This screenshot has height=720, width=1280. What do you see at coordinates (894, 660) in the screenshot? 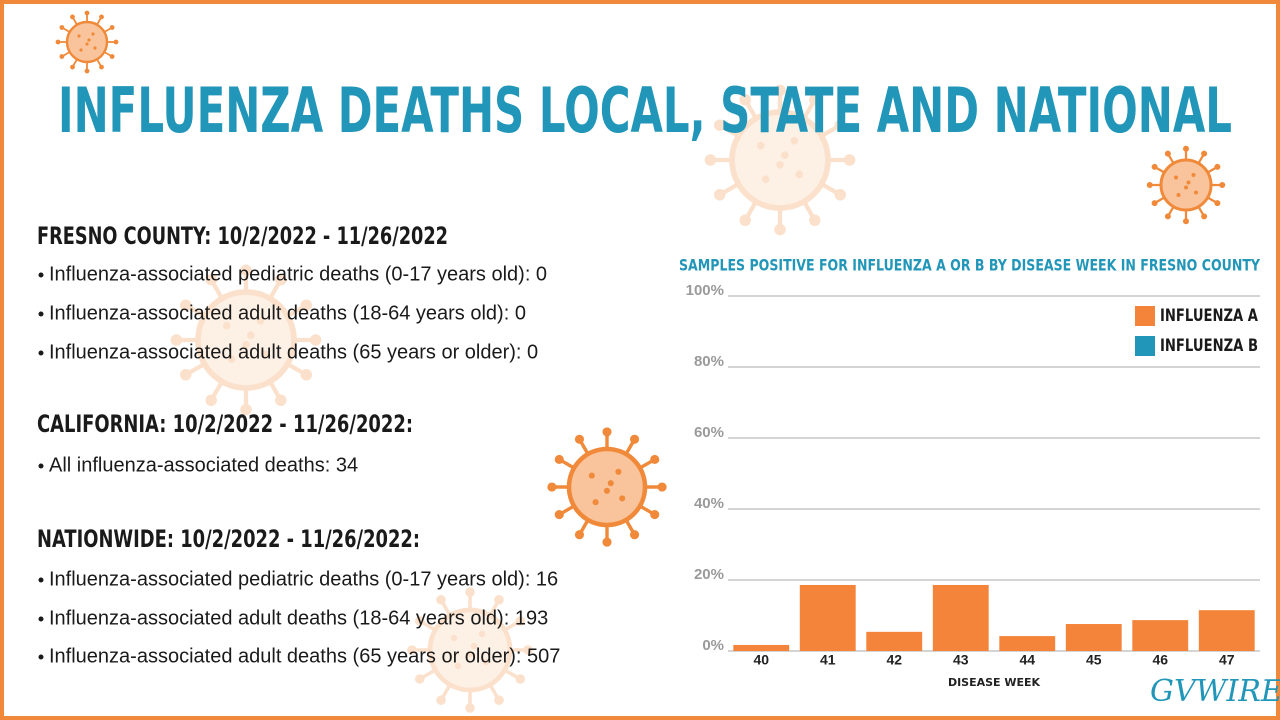
I see `x-tick-label: 42` at bounding box center [894, 660].